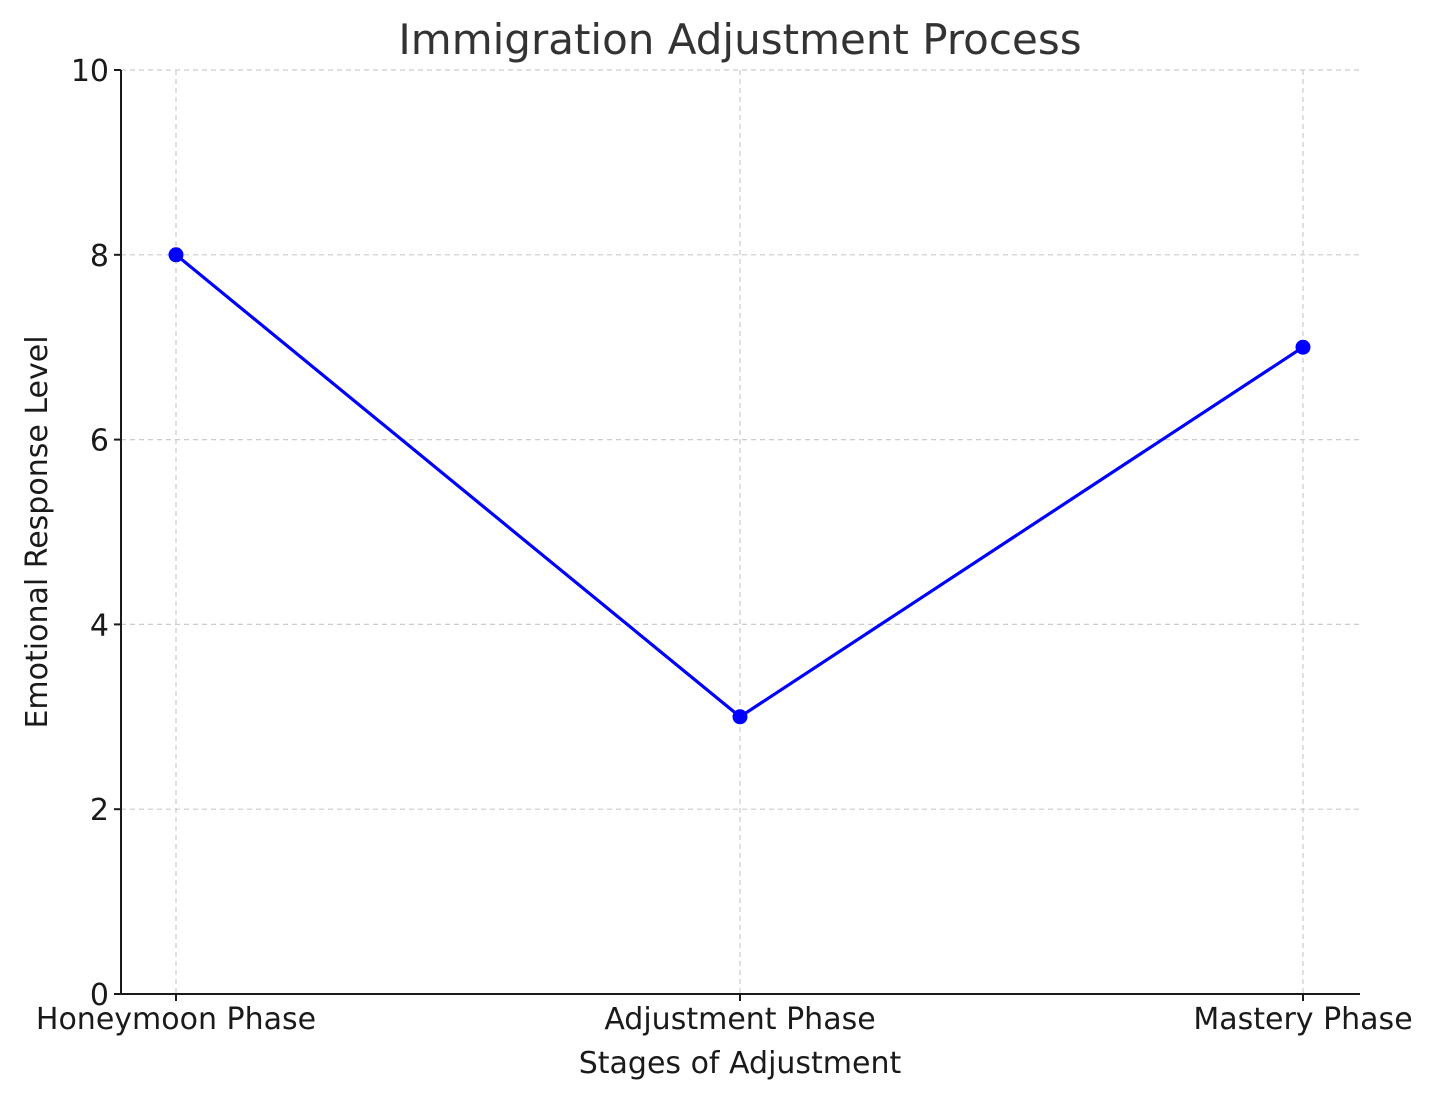 The height and width of the screenshot is (1105, 1444). I want to click on data-point-adjustment-phase, so click(740, 717).